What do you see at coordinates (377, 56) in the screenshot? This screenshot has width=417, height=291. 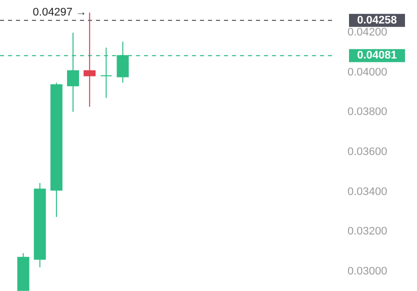 I see `ref-line-label: 0.04081` at bounding box center [377, 56].